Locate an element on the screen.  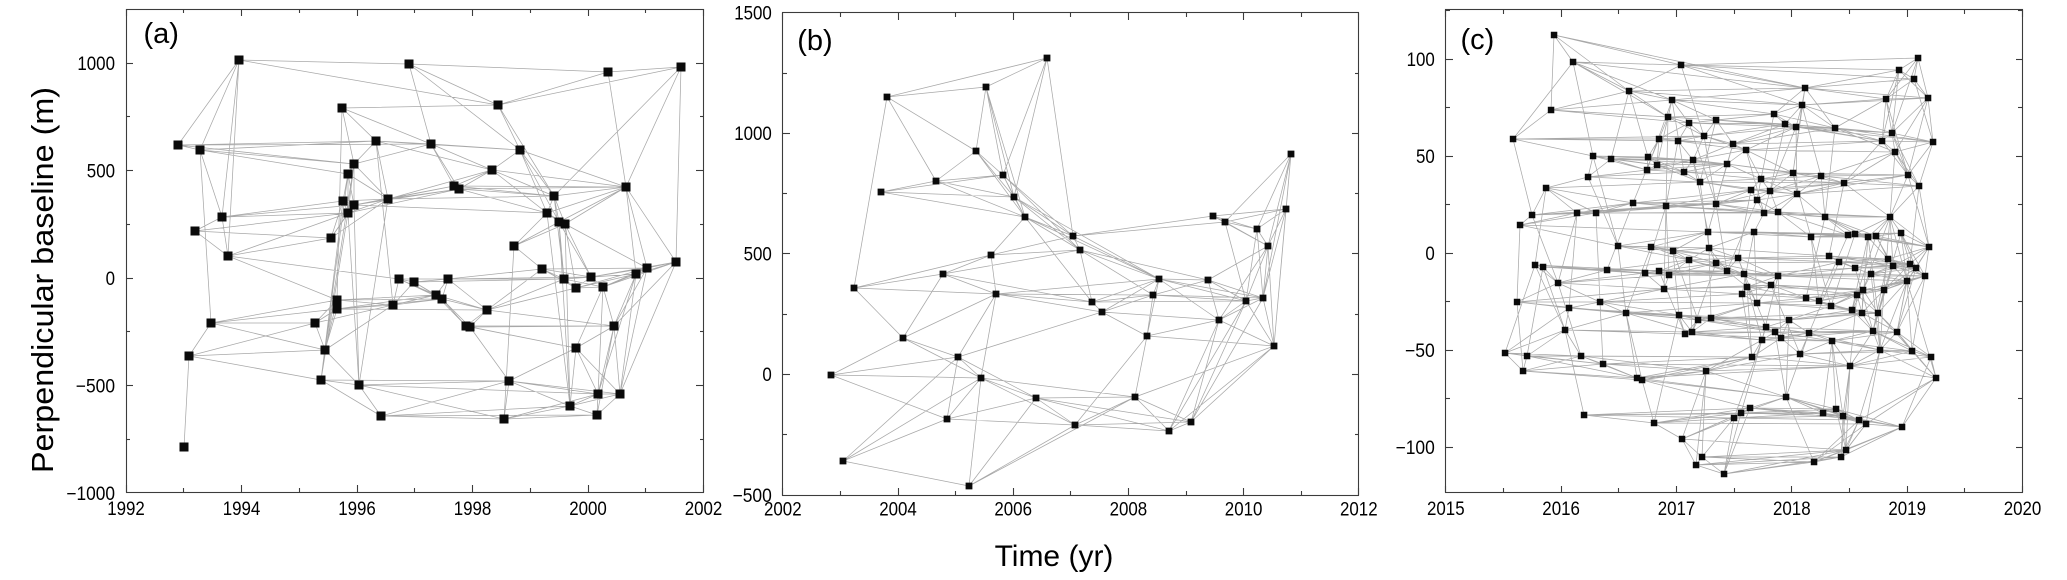
svg-text: (c) is located at coordinates (1478, 40).